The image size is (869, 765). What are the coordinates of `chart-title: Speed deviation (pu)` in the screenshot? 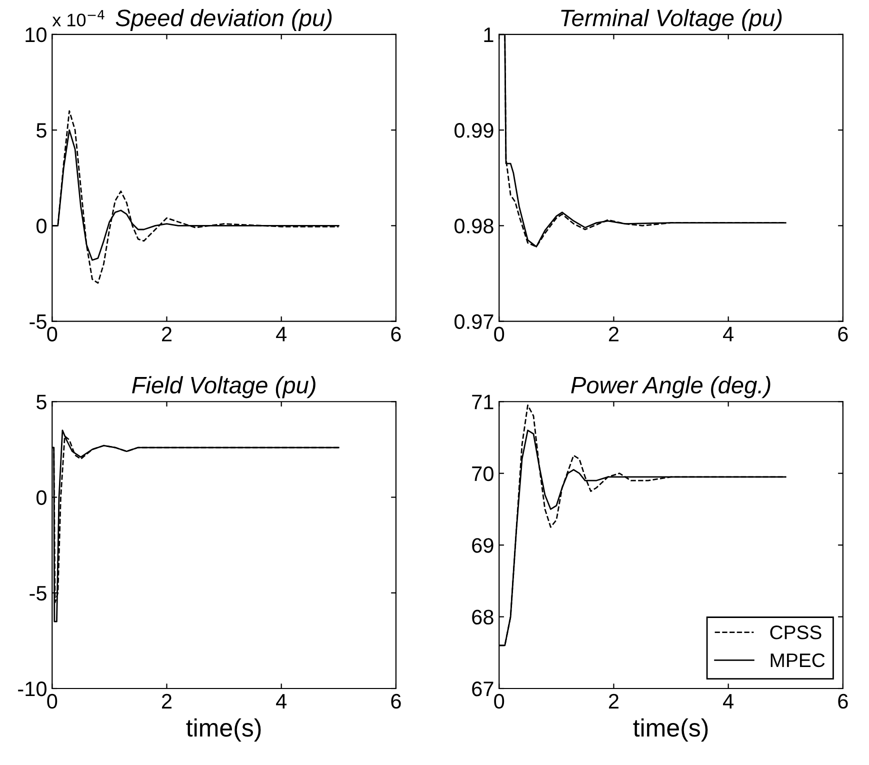 It's located at (224, 19).